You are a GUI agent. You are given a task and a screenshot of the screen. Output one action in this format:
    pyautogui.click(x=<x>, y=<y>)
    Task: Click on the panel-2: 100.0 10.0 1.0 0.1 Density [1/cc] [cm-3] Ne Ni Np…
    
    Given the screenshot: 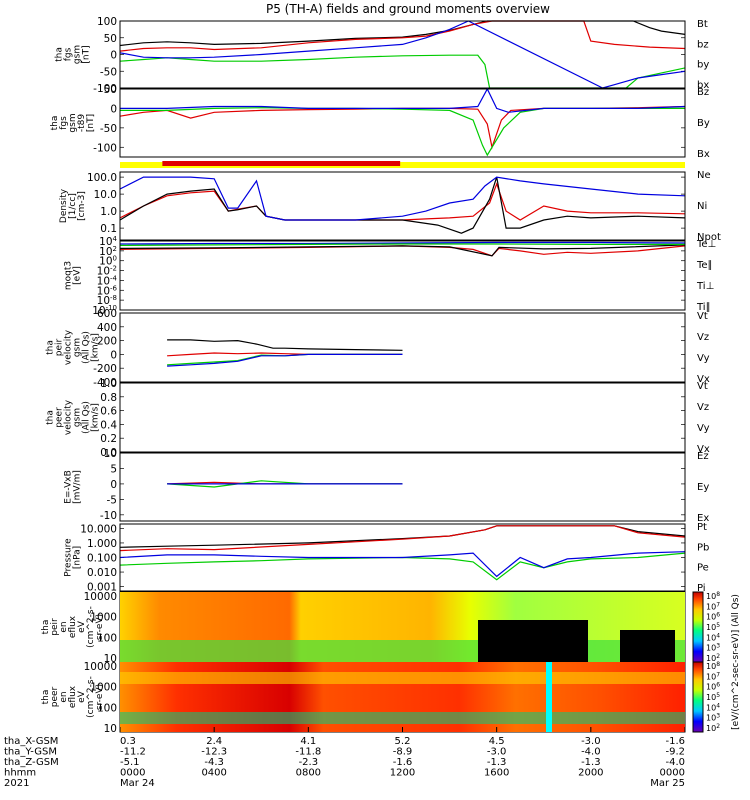 What is the action you would take?
    pyautogui.click(x=390, y=206)
    